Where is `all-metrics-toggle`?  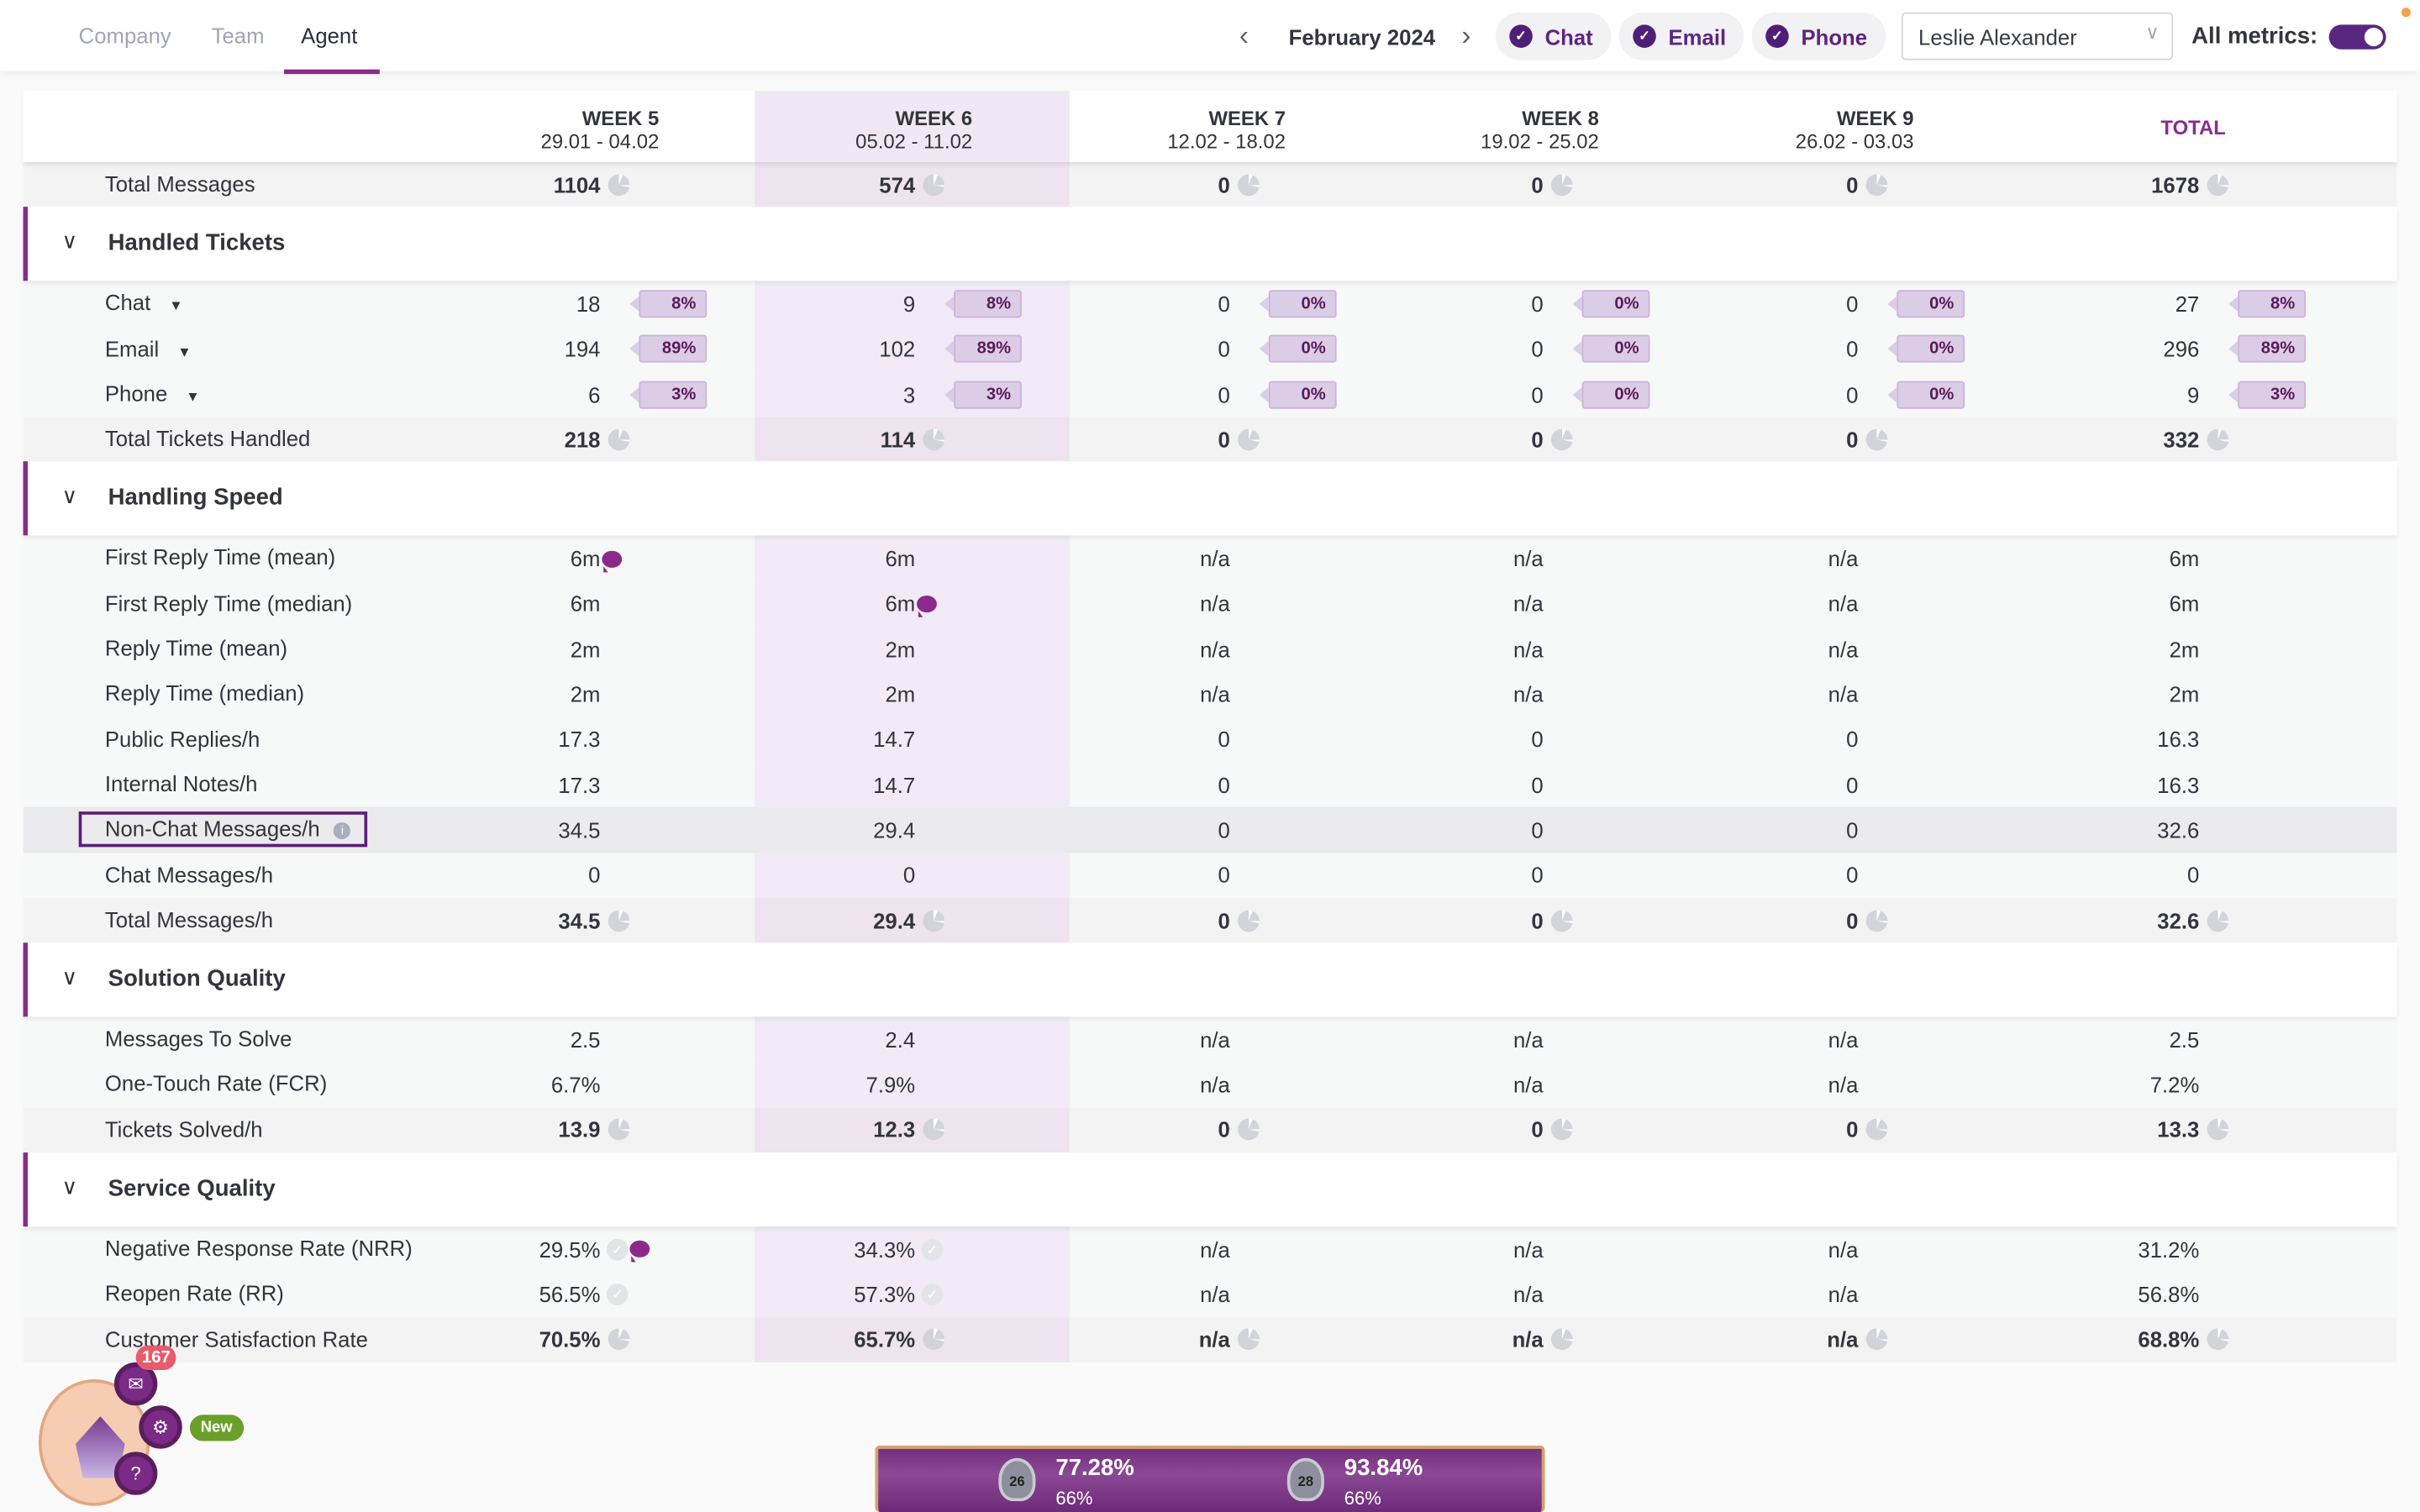
all-metrics-toggle is located at coordinates (2357, 37).